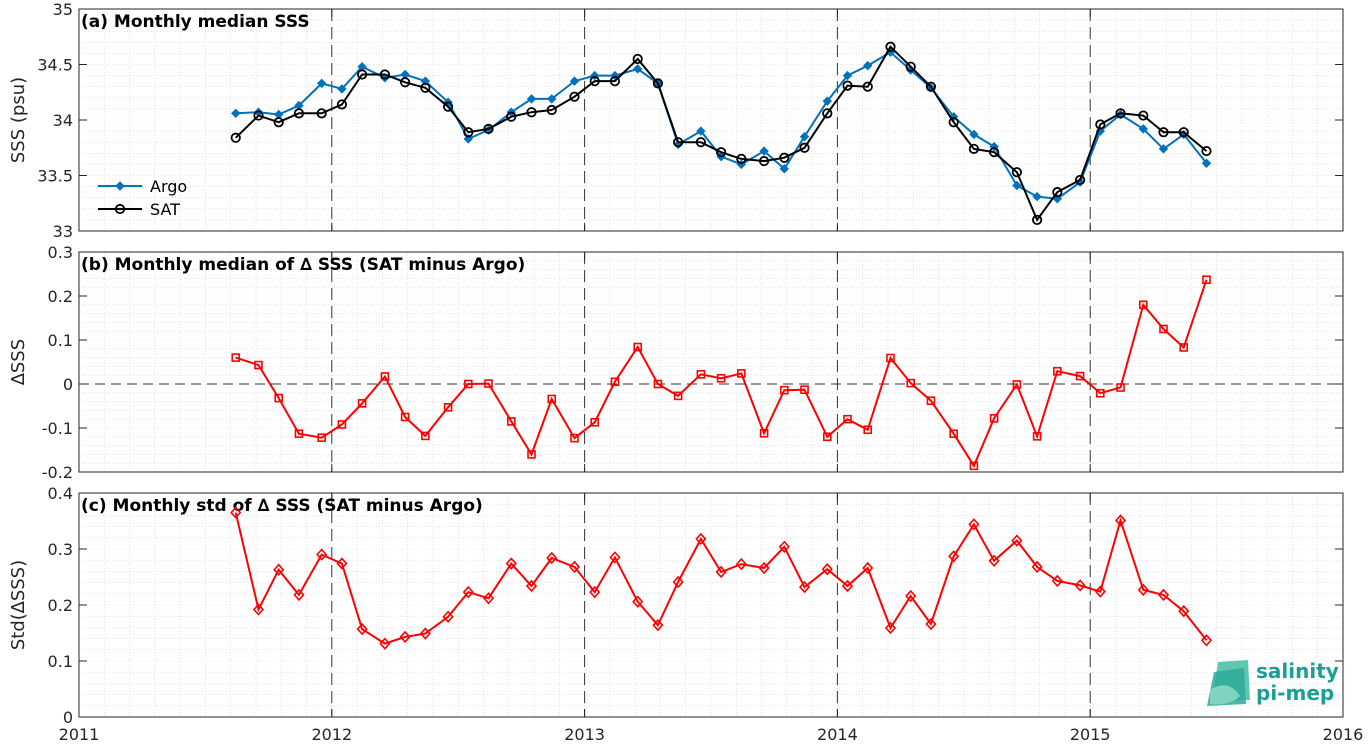 The width and height of the screenshot is (1368, 745). Describe the element at coordinates (57, 428) in the screenshot. I see `y-tick-label: -0.1` at that location.